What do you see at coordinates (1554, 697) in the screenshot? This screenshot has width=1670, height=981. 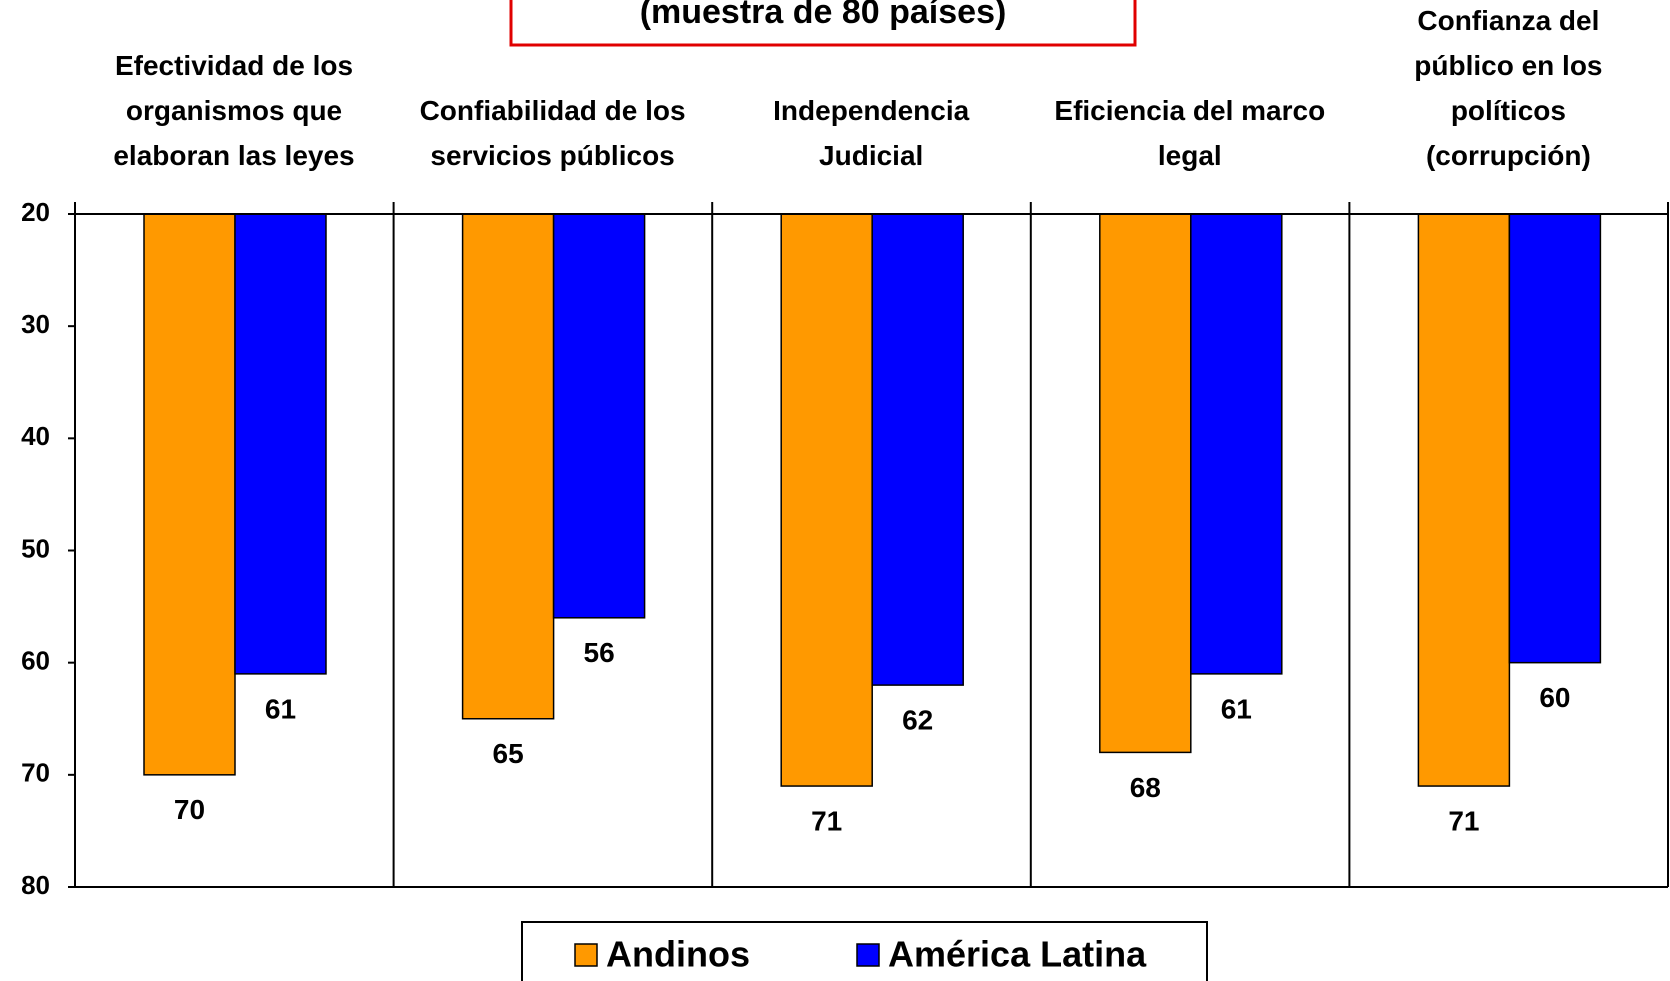 I see `value-label: 60` at bounding box center [1554, 697].